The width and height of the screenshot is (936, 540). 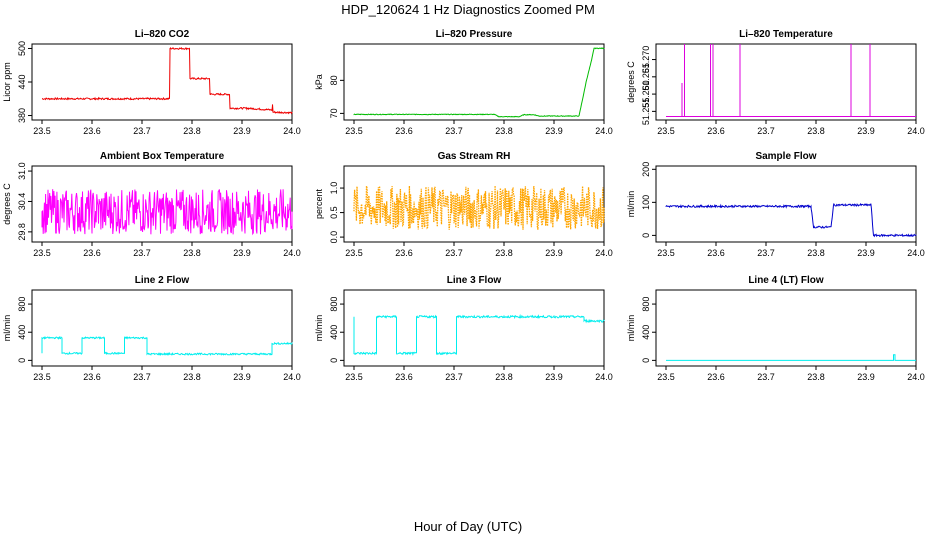 What do you see at coordinates (334, 188) in the screenshot?
I see `y-tick-label: 1.0` at bounding box center [334, 188].